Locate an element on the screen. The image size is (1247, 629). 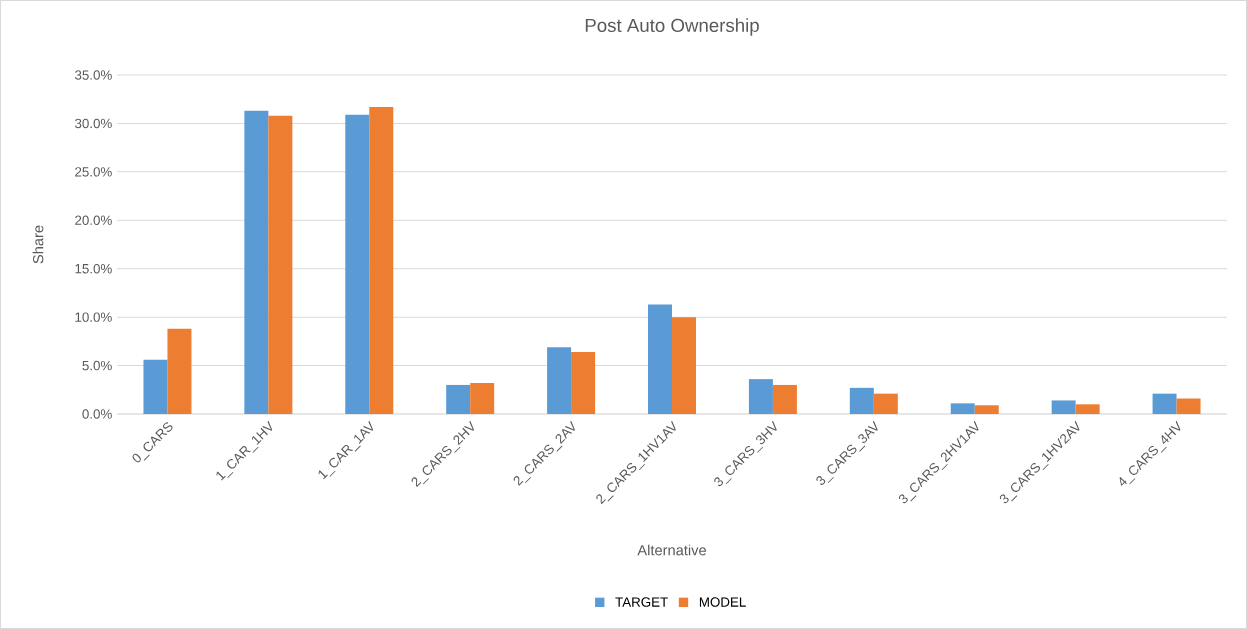
legend-label: TARGET is located at coordinates (641, 602).